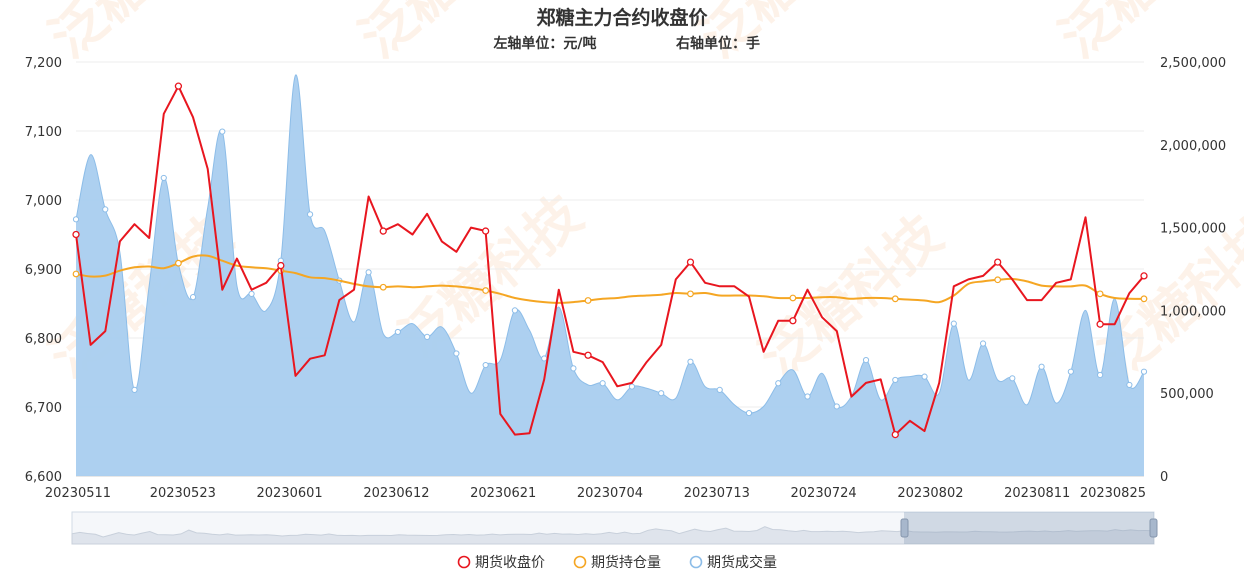 The width and height of the screenshot is (1244, 584). Describe the element at coordinates (610, 279) in the screenshot. I see `open-interest-series-line` at that location.